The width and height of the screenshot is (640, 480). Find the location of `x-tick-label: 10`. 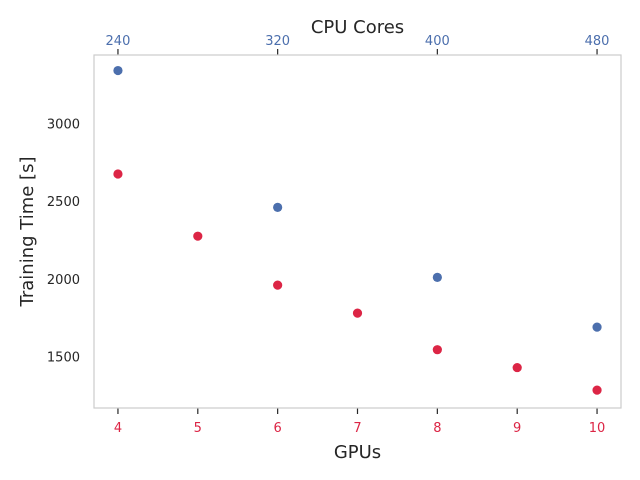

x-tick-label: 10 is located at coordinates (597, 428).